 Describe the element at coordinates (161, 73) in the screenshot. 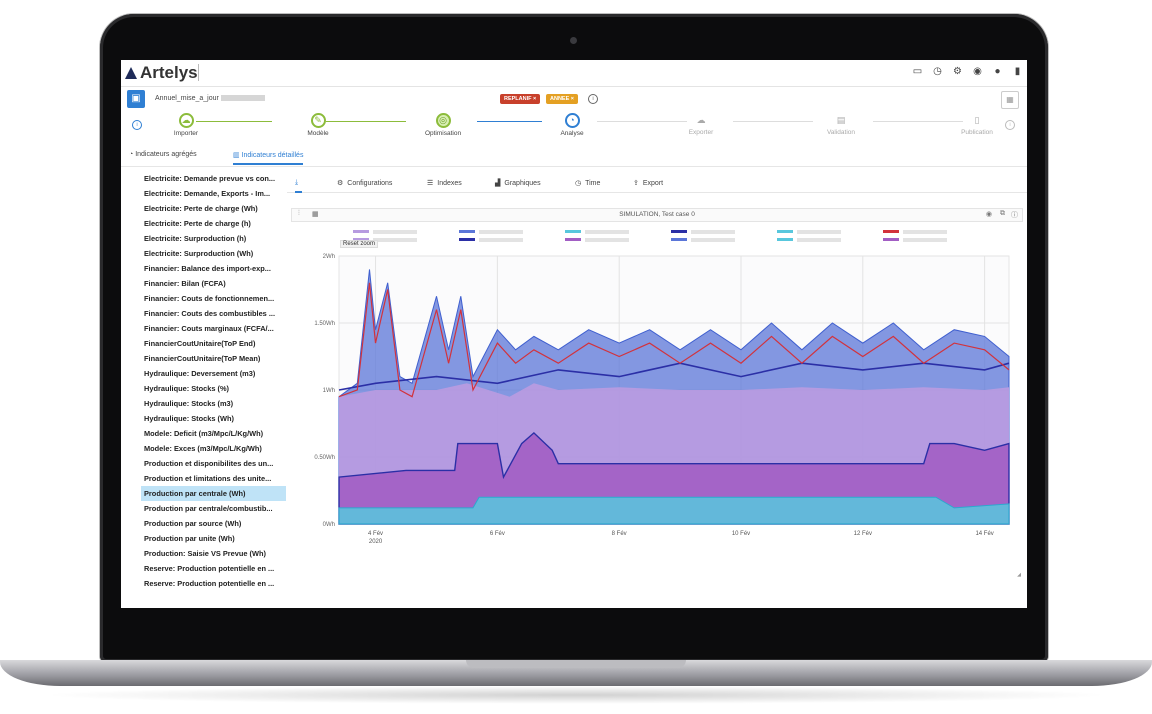

I see `brand-logo: Artelys` at that location.